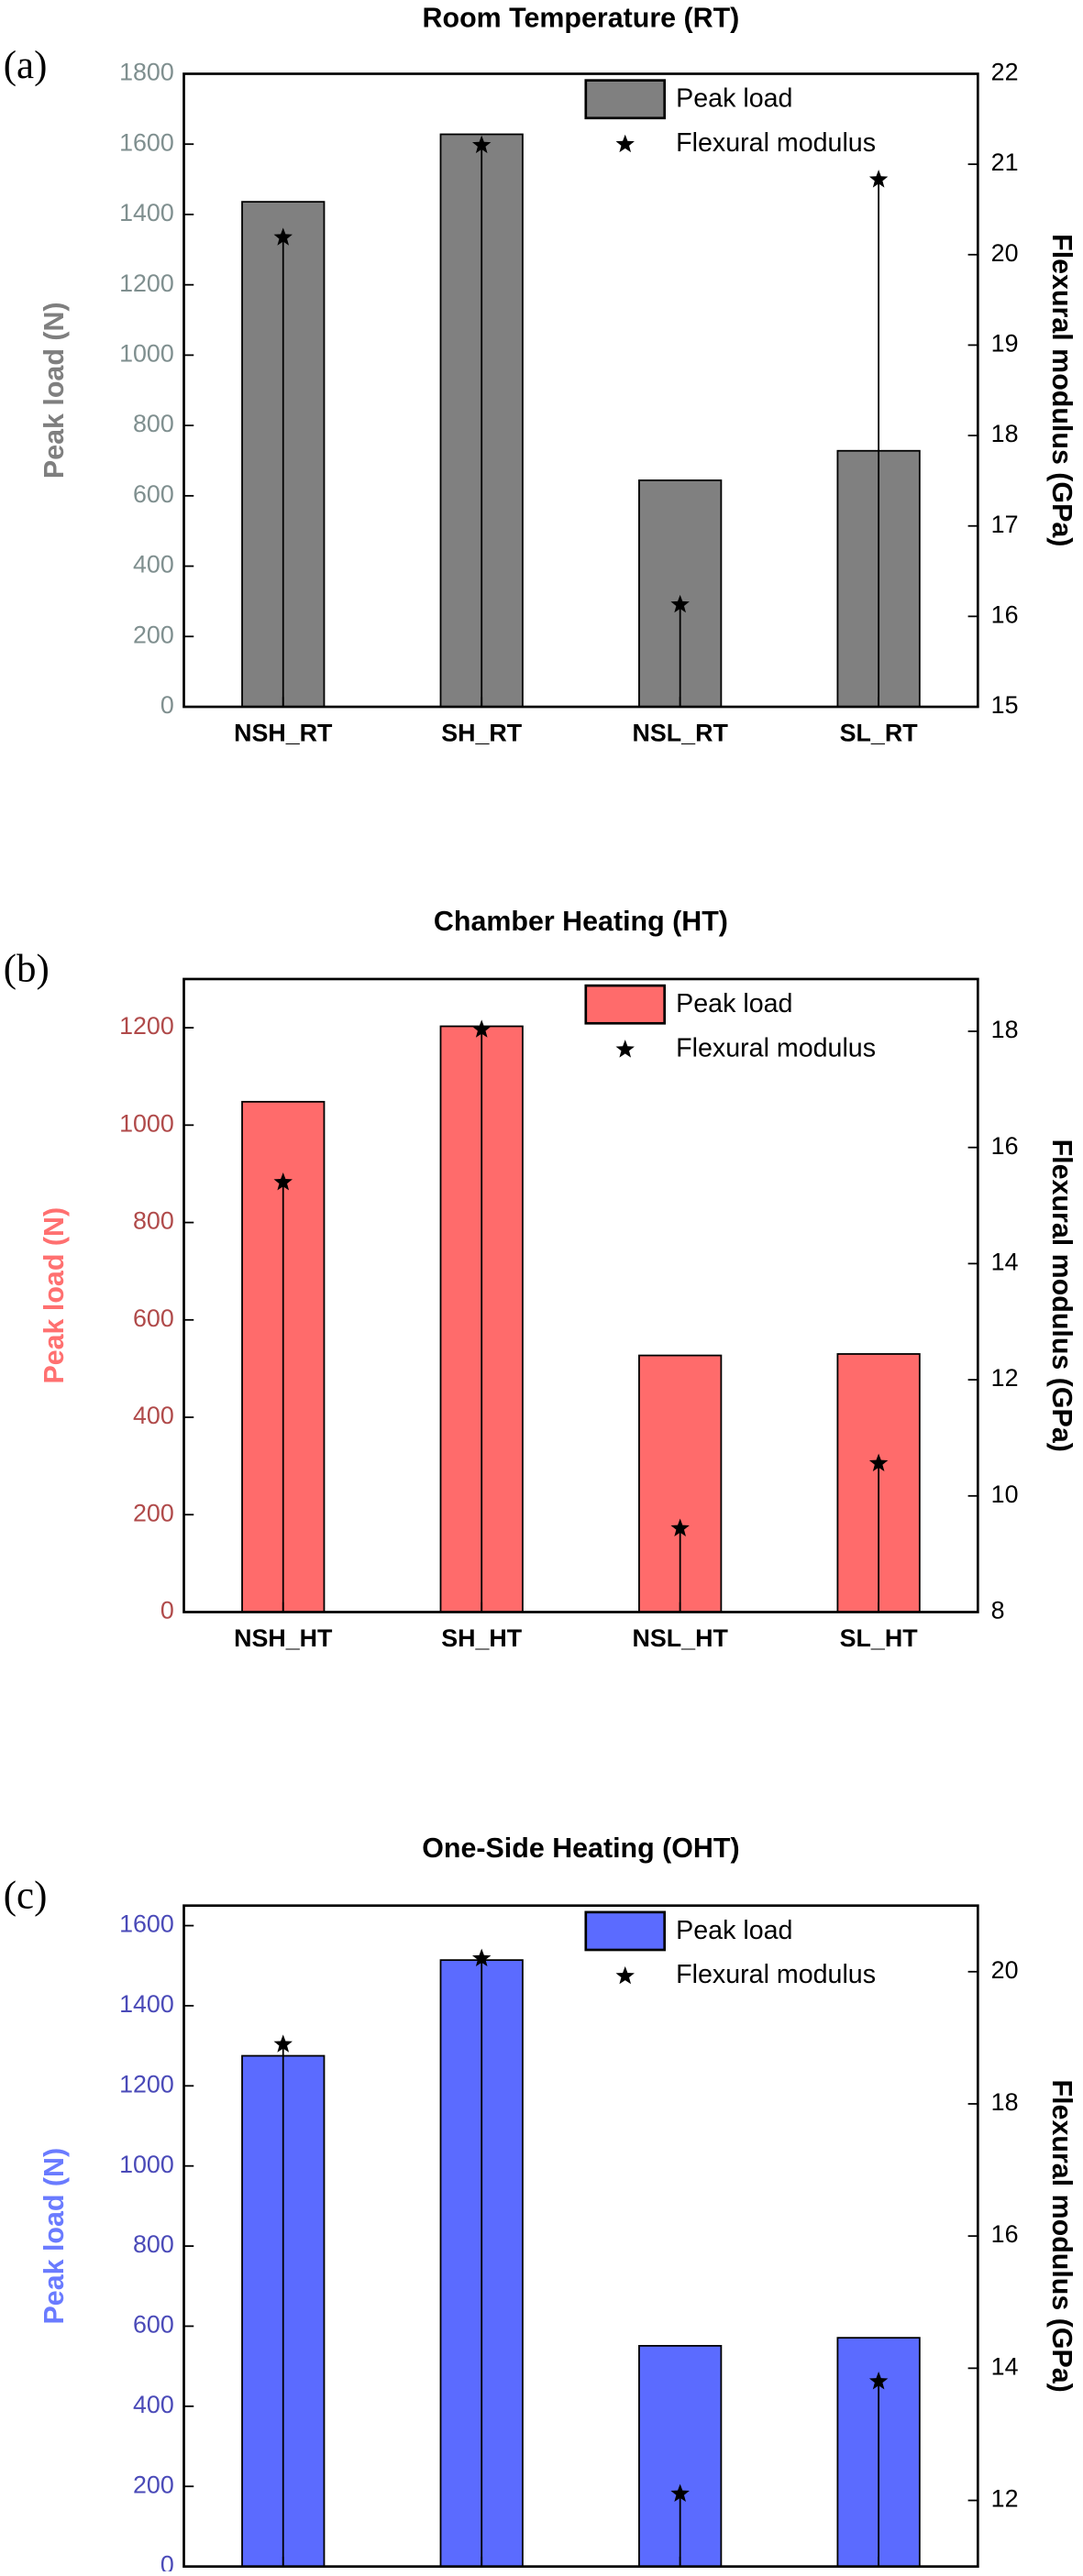 This screenshot has width=1083, height=2576. Describe the element at coordinates (146, 72) in the screenshot. I see `y-tick-label: 1800` at that location.